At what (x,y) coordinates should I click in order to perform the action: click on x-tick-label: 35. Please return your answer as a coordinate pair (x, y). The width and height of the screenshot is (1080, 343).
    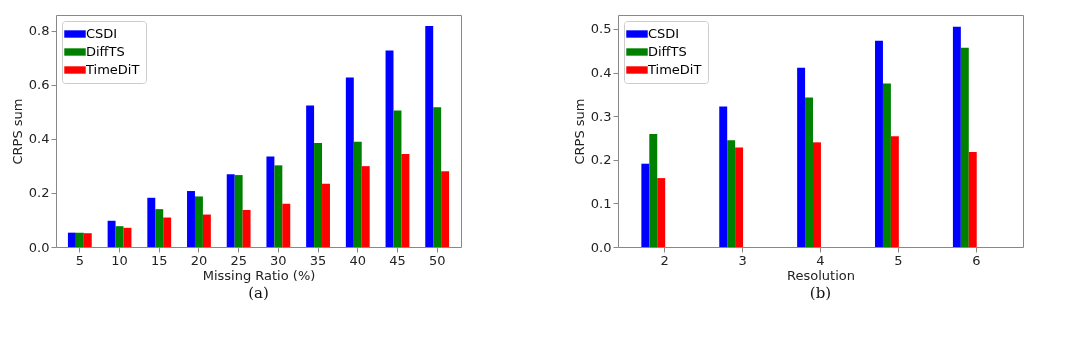
    Looking at the image, I should click on (318, 260).